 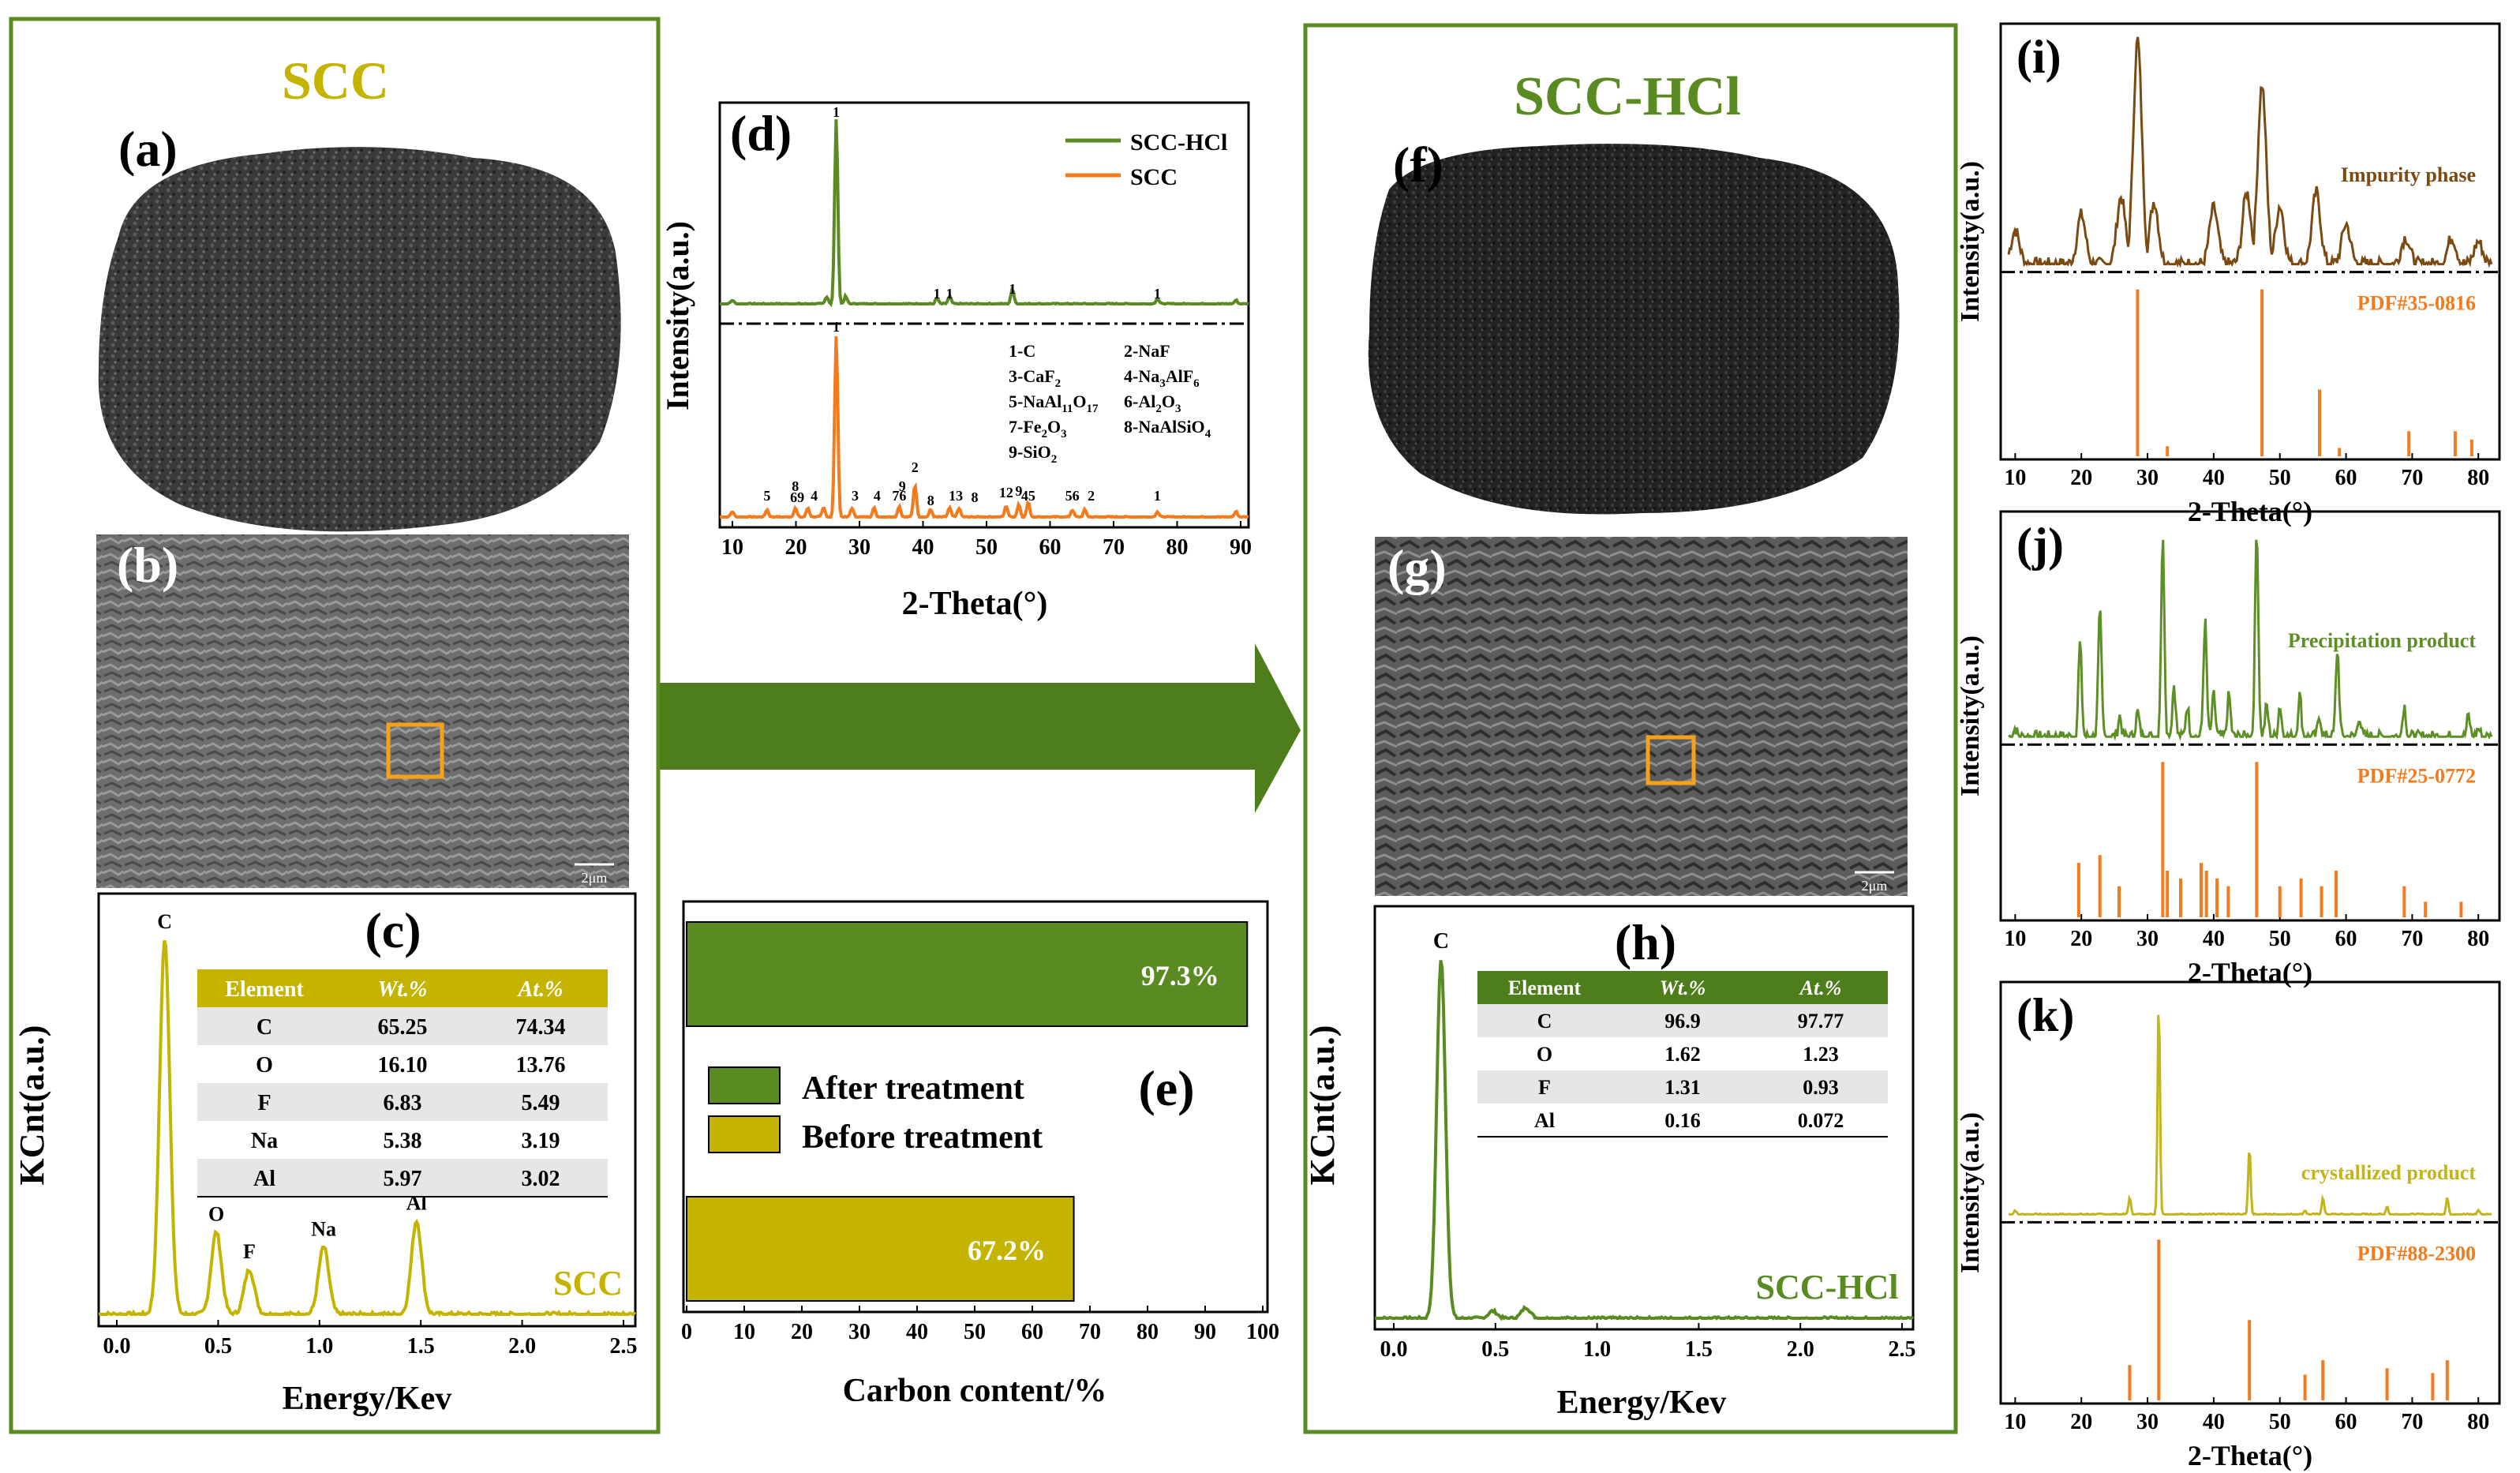 What do you see at coordinates (2346, 1422) in the screenshot?
I see `xrd-side-tick-label: 60` at bounding box center [2346, 1422].